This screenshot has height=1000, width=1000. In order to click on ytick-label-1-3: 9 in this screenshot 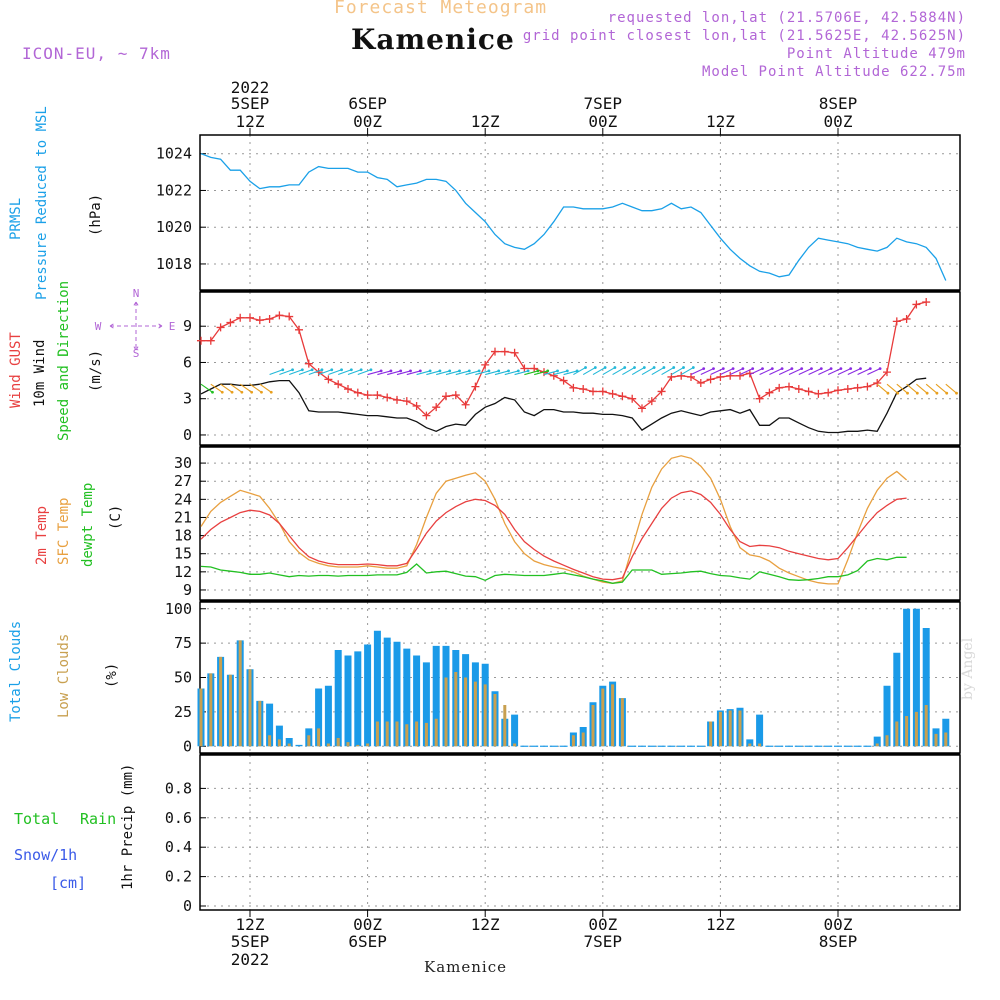, I will do `click(187, 326)`.